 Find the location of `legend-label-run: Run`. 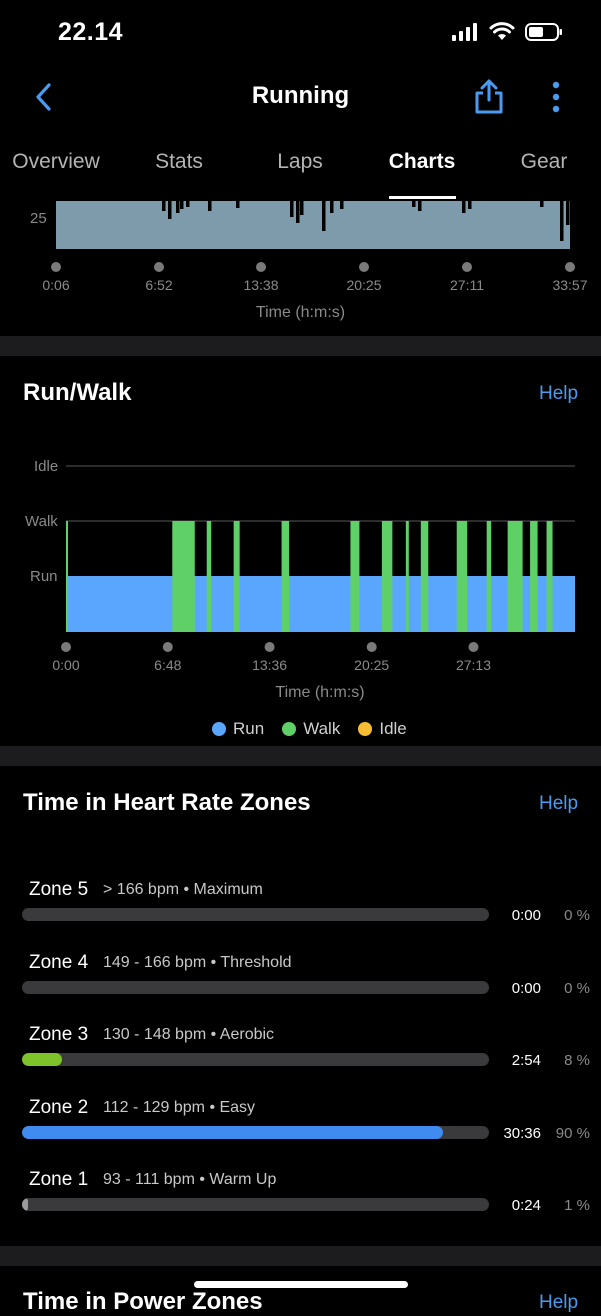

legend-label-run: Run is located at coordinates (249, 728).